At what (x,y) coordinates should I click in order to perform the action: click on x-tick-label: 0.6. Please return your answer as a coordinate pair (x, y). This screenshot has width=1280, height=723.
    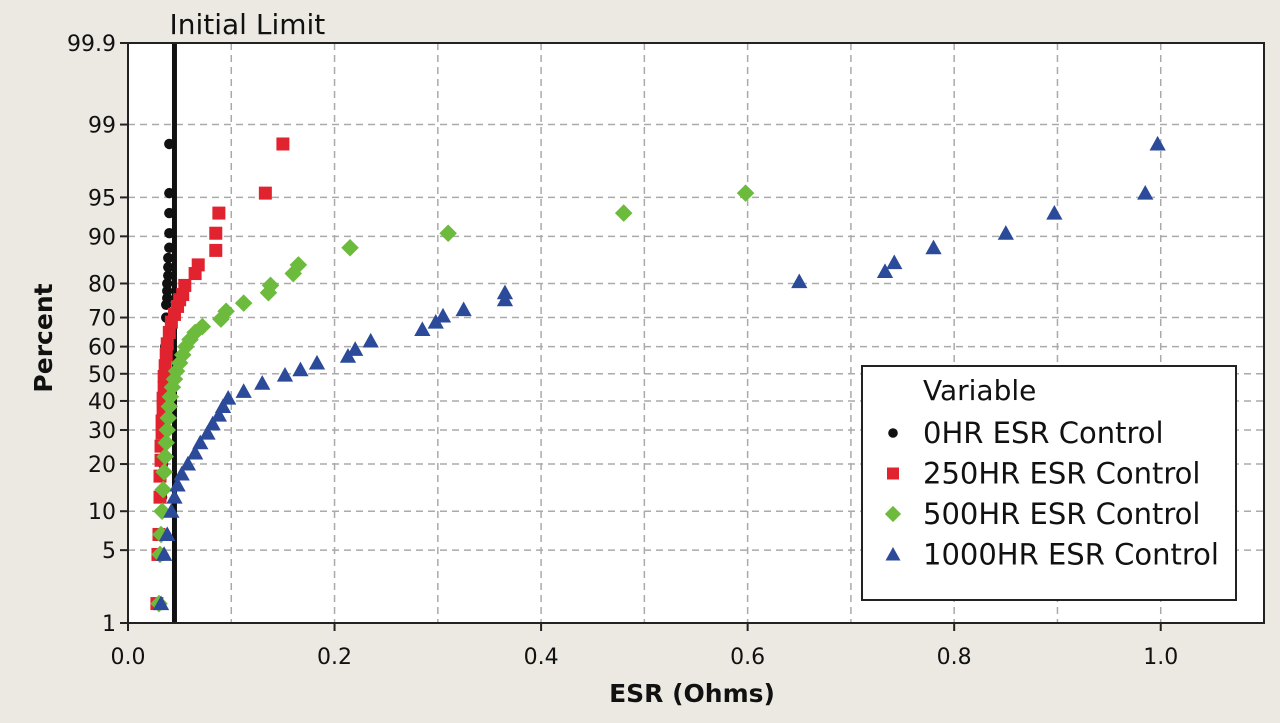
    Looking at the image, I should click on (747, 657).